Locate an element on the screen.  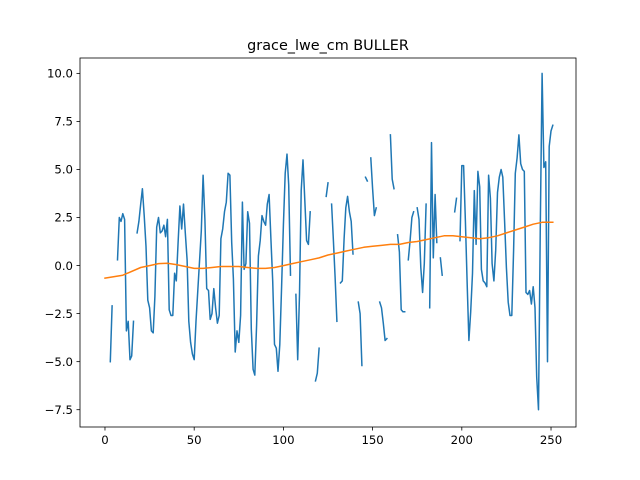
y-tick-label: 5.0 is located at coordinates (63, 170).